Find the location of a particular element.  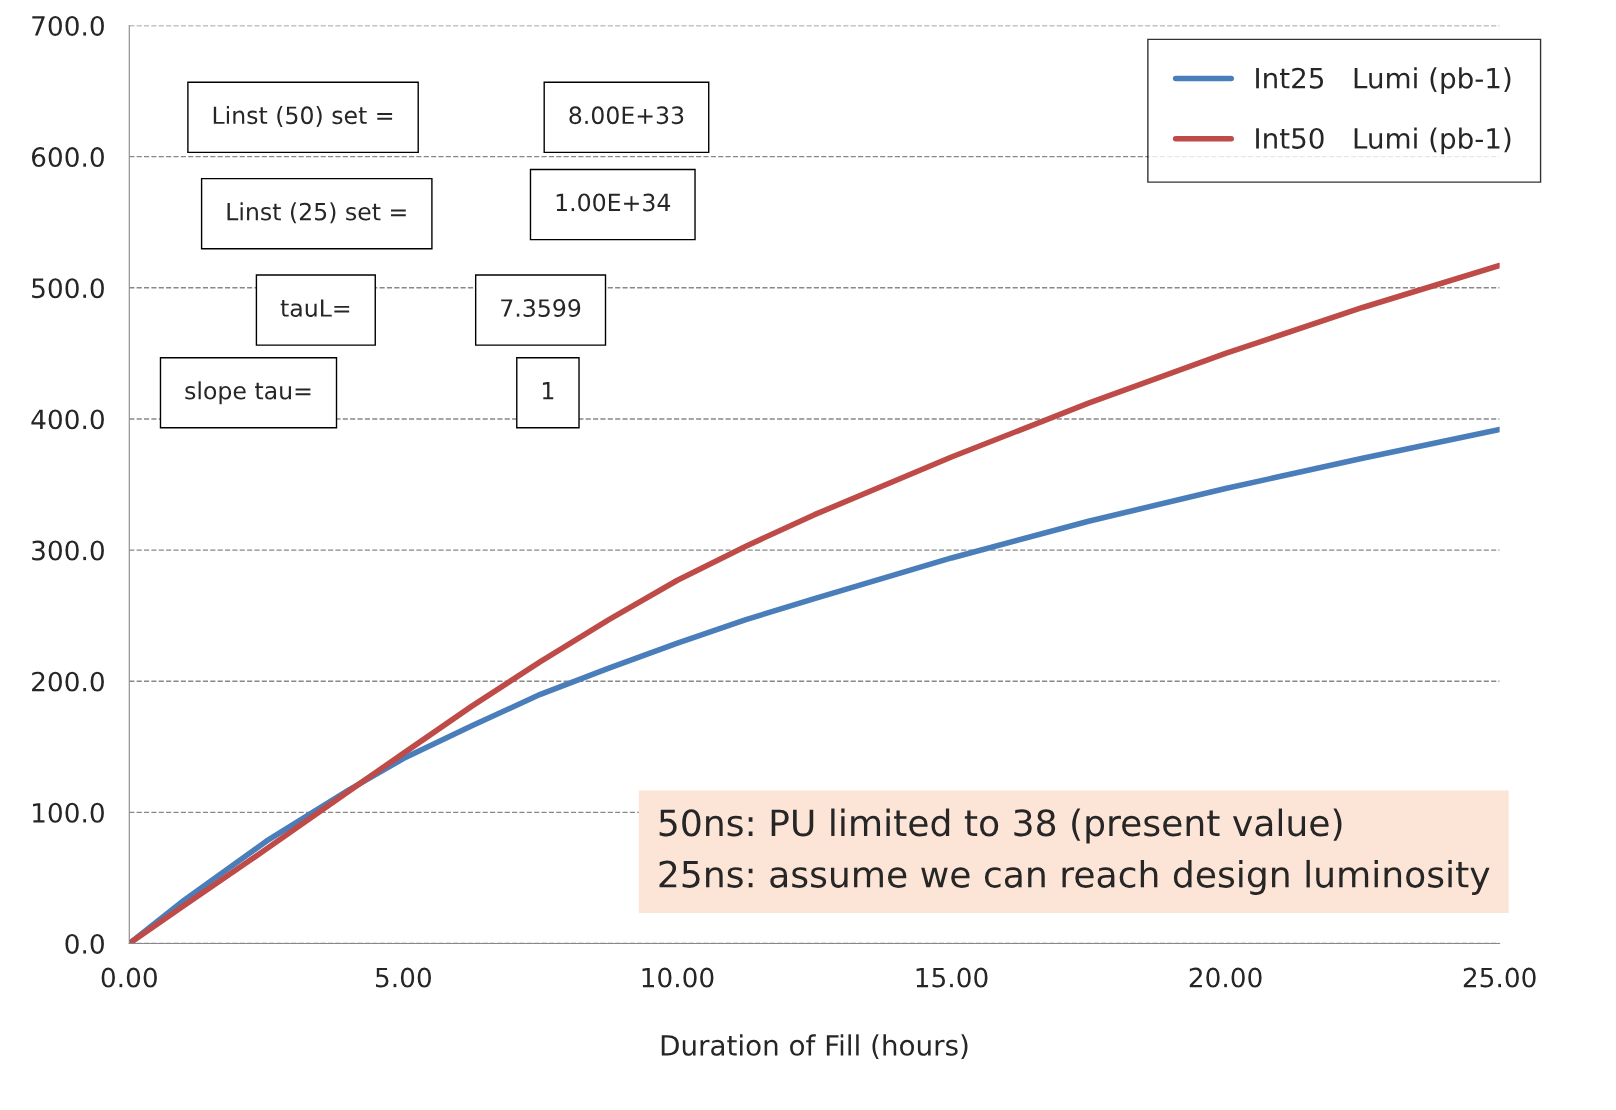

x-tick-label: 20.00 is located at coordinates (1225, 977).